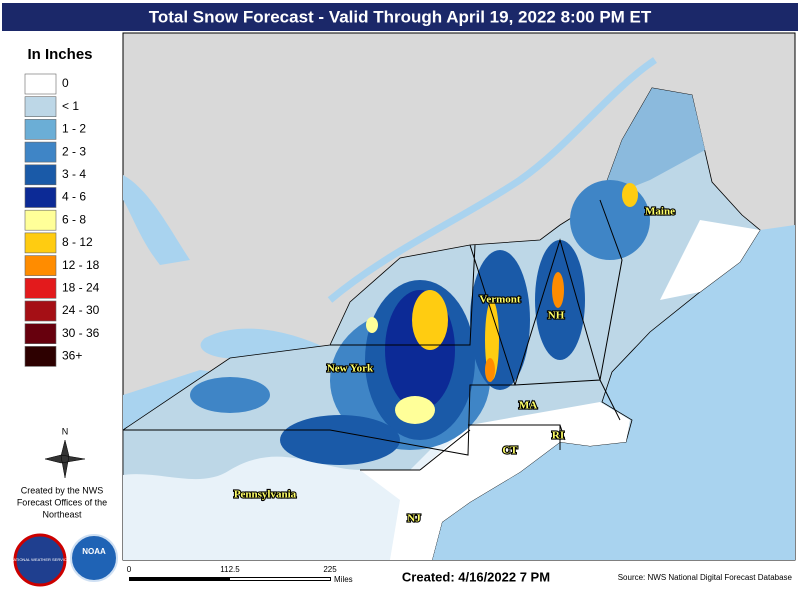 This screenshot has height=595, width=800. I want to click on state-label: NJ, so click(414, 519).